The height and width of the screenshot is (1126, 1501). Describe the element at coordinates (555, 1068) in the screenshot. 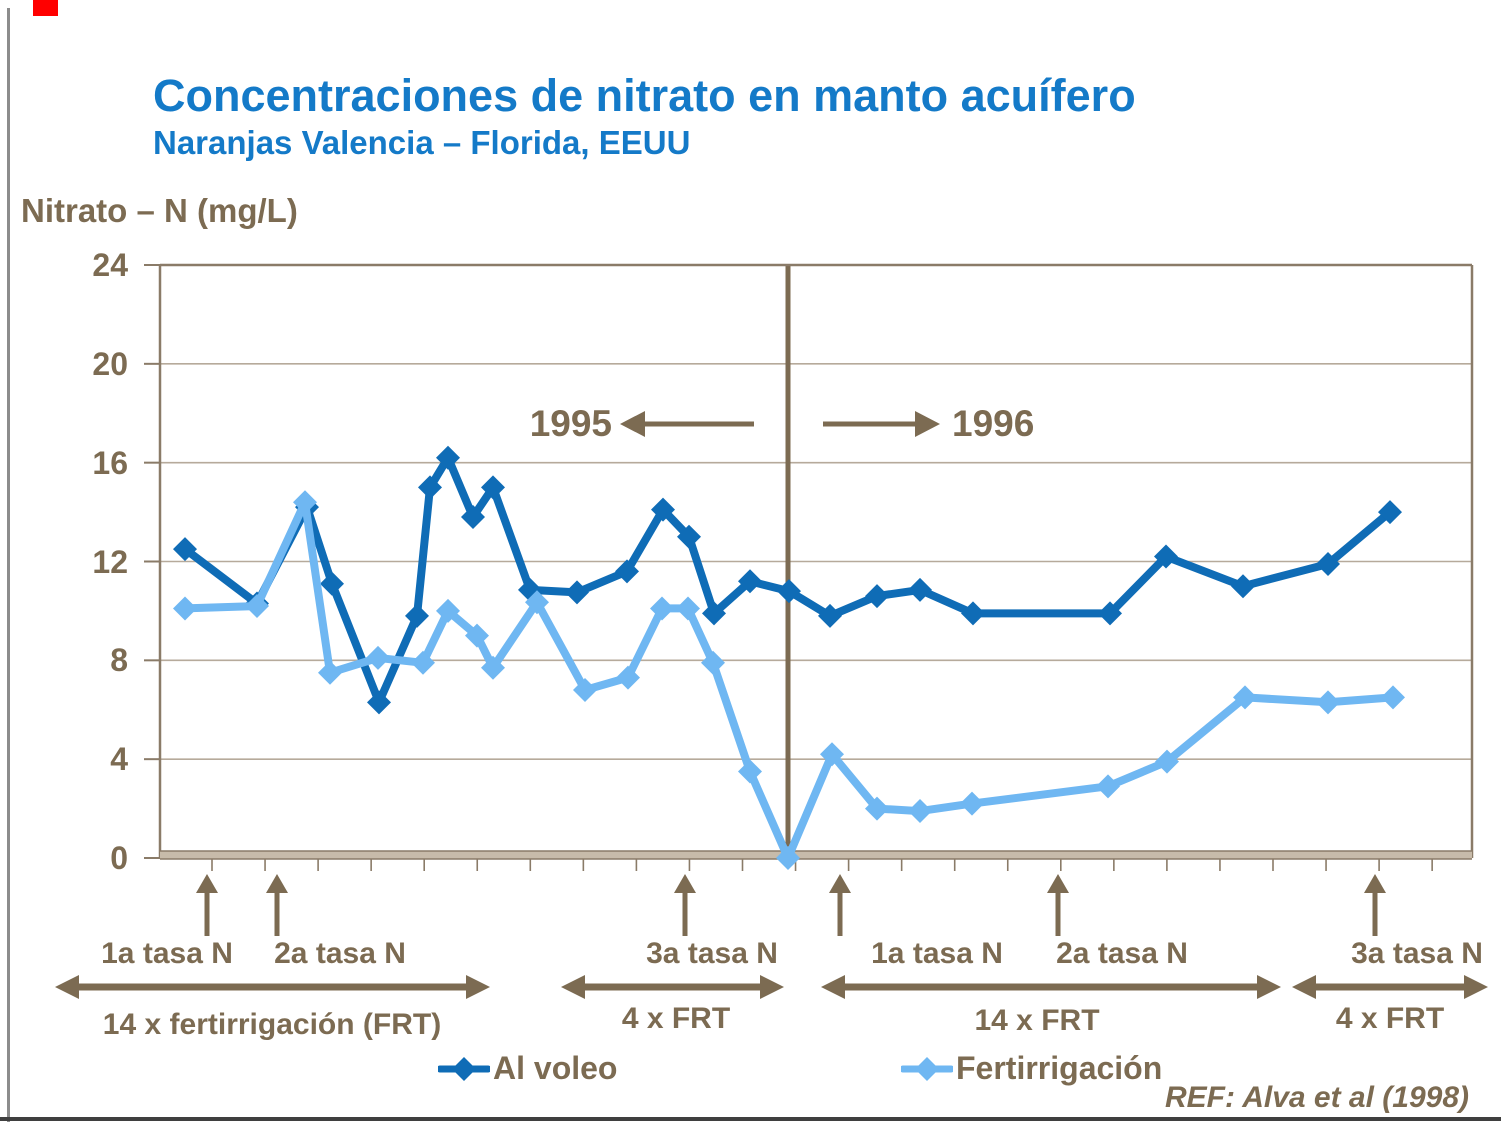

I see `legend-label-al-voleo: Al voleo` at that location.